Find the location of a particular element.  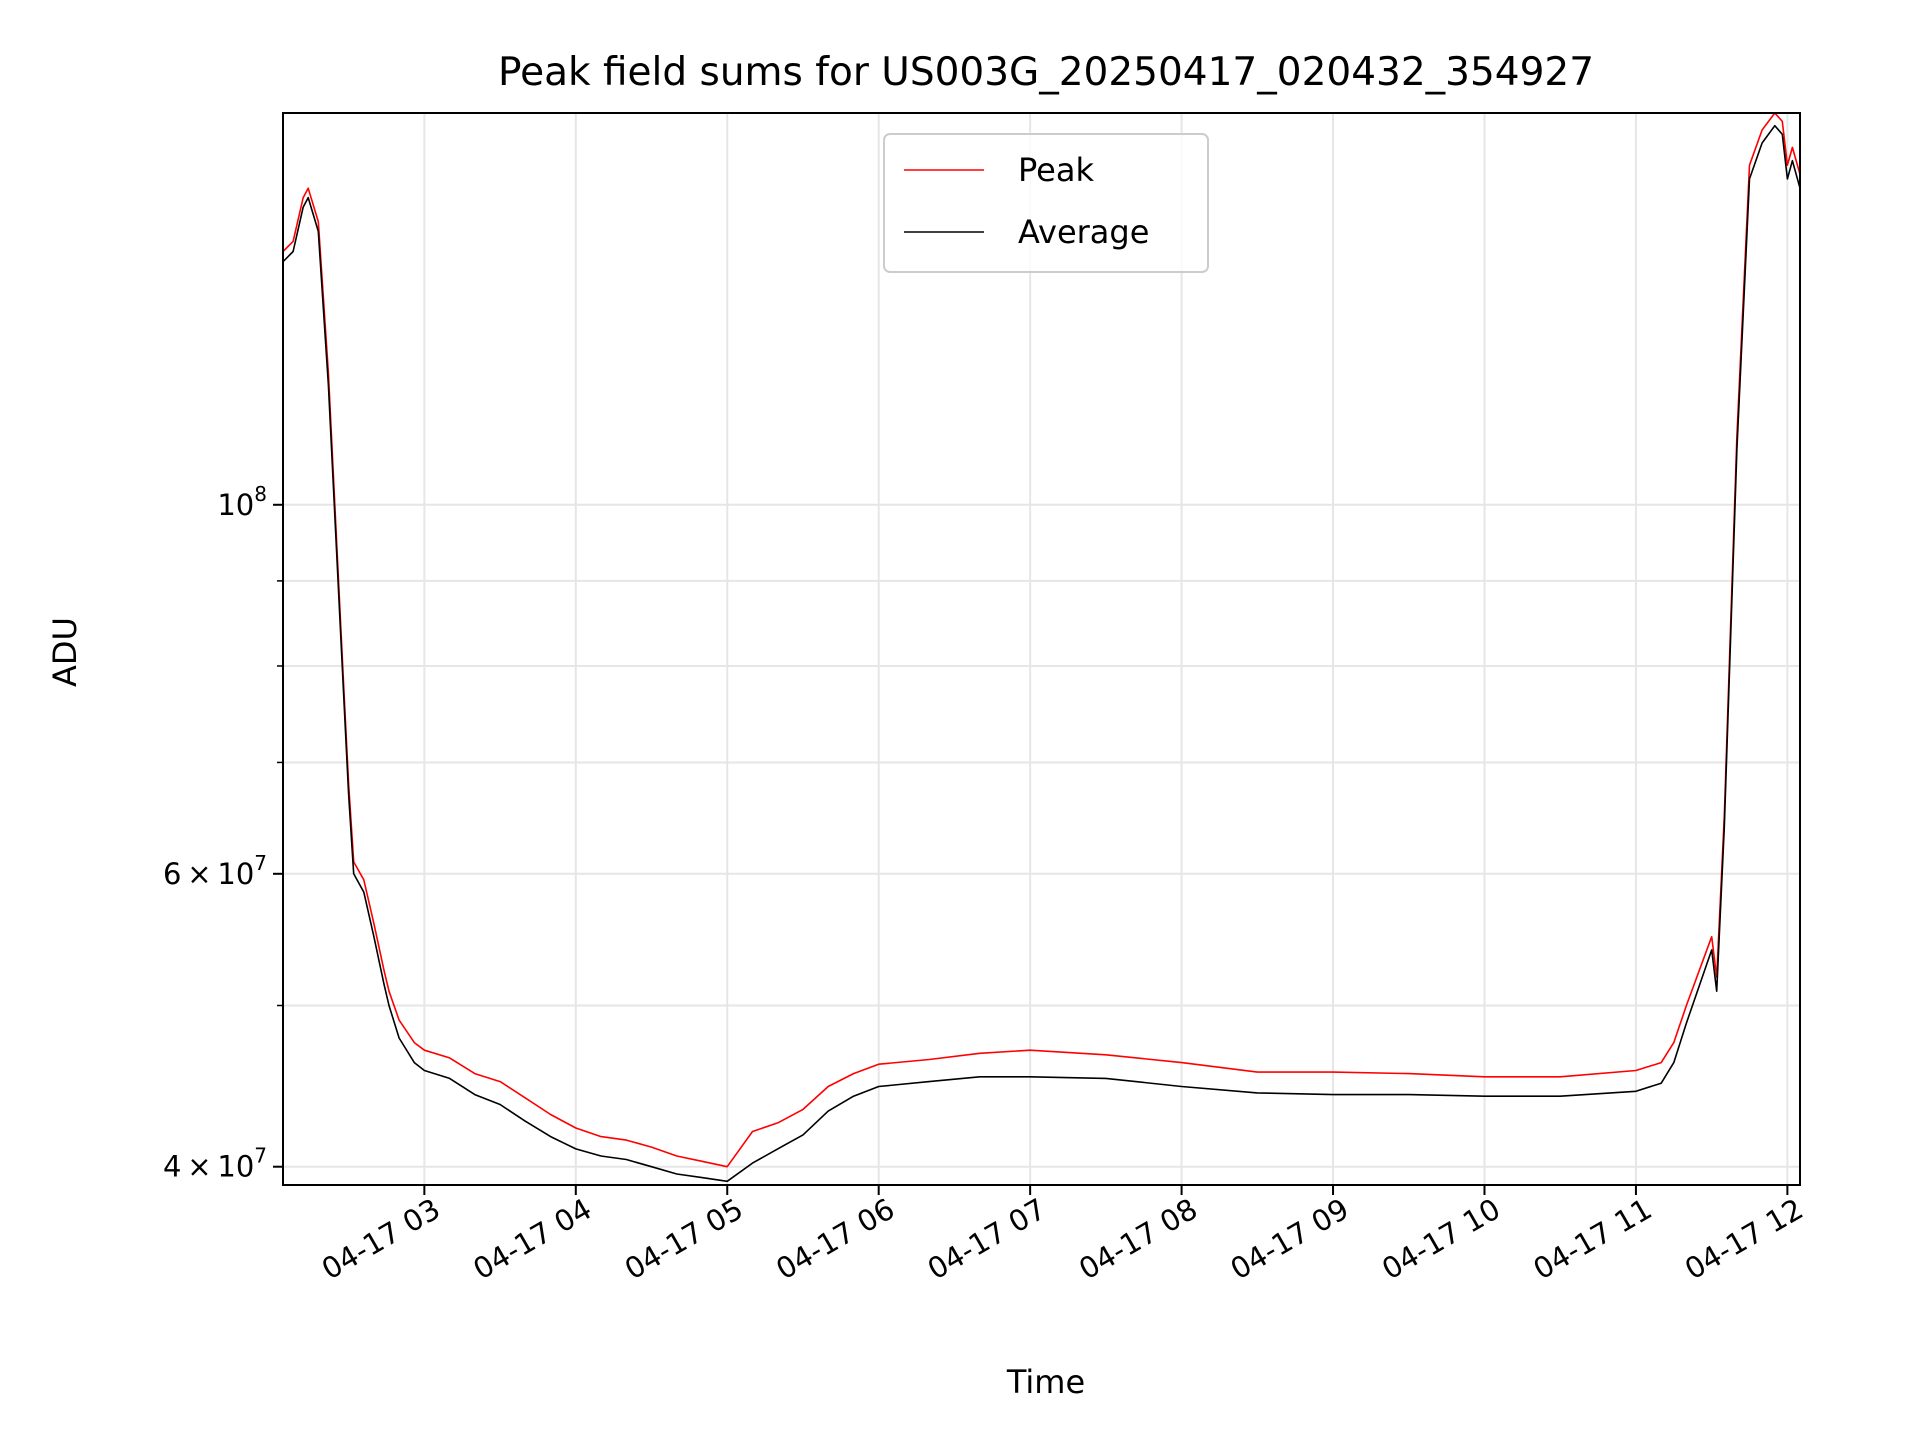

y-tick-label: 6 × 10⁷ is located at coordinates (215, 871).